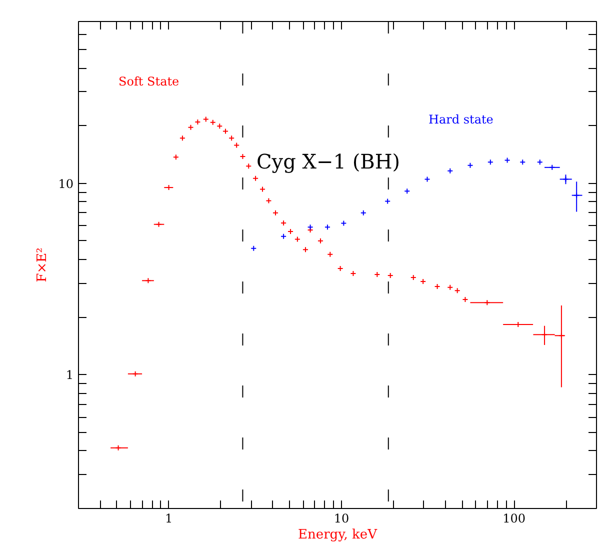 The height and width of the screenshot is (552, 598). I want to click on x-tick-label: 10, so click(342, 519).